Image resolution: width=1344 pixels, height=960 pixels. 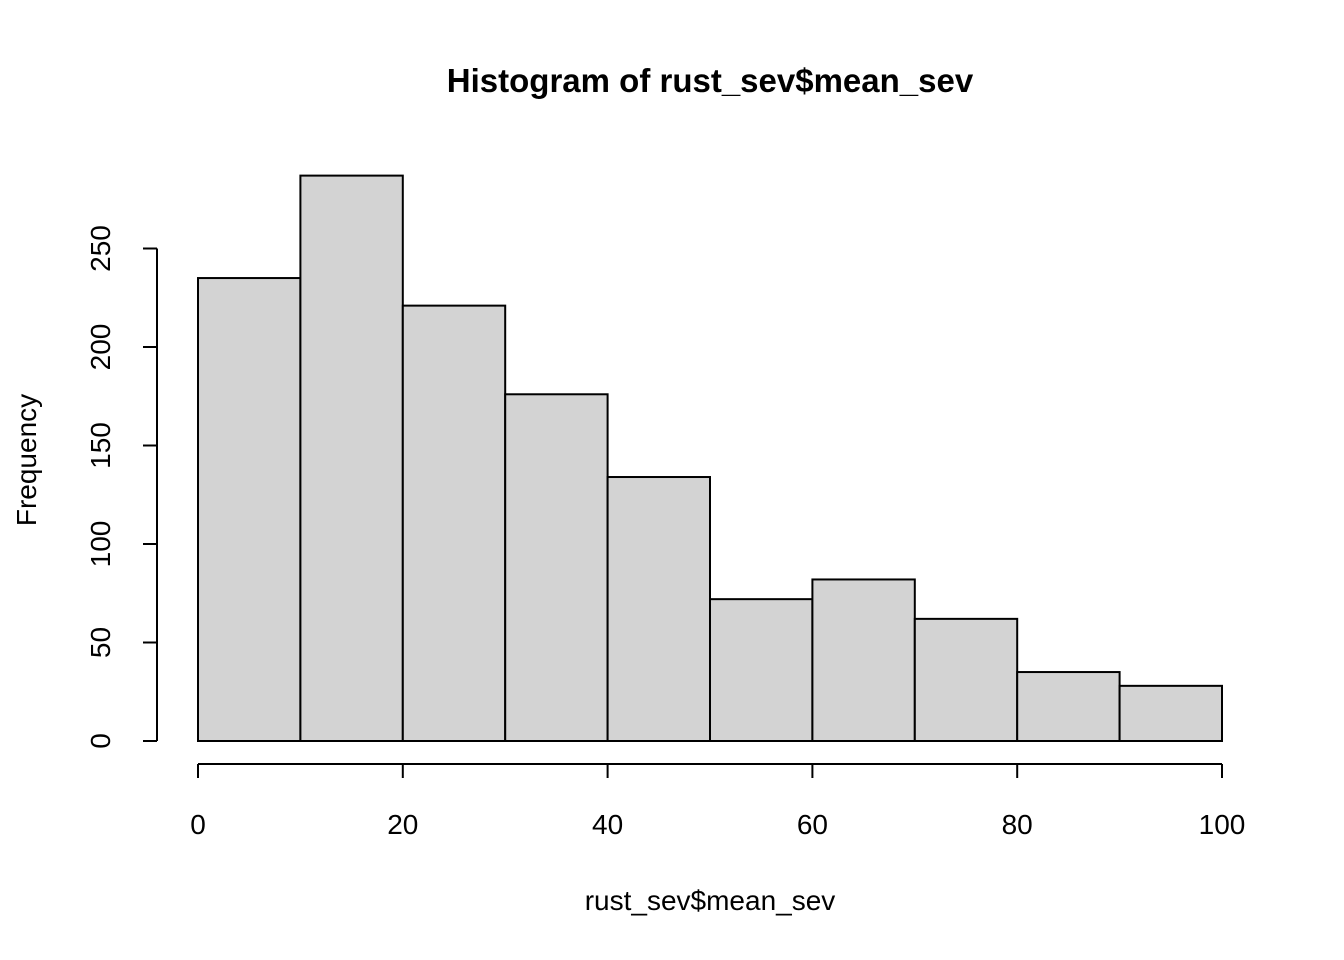 I want to click on x-tick-label-100: 100, so click(x=1222, y=824).